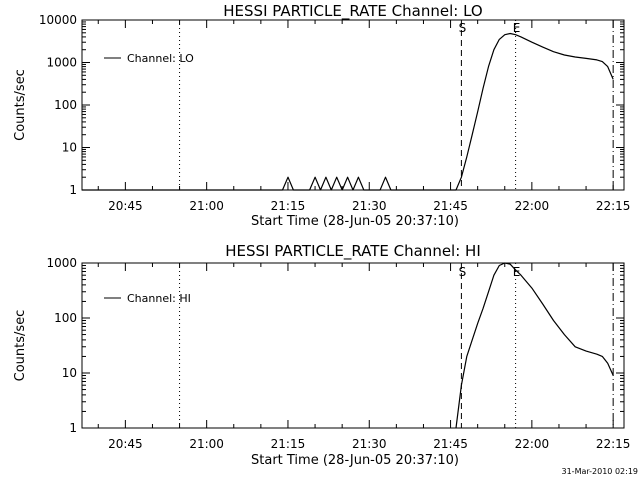  I want to click on y-tick-label: 10000, so click(58, 20).